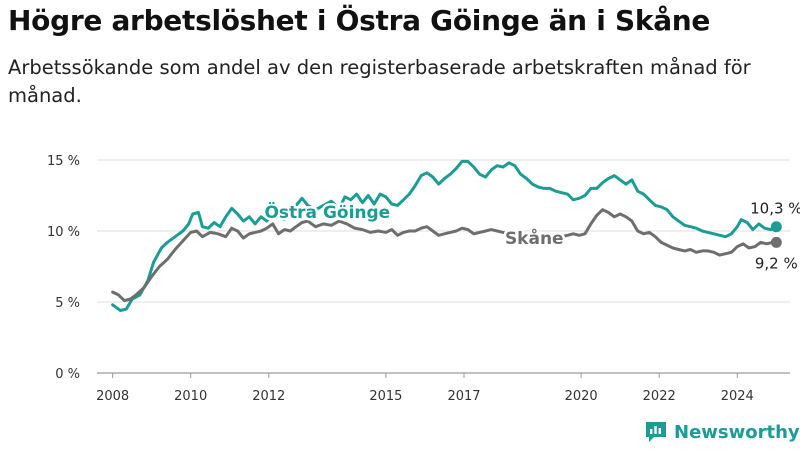  I want to click on y-tick-label: 15 %, so click(63, 161).